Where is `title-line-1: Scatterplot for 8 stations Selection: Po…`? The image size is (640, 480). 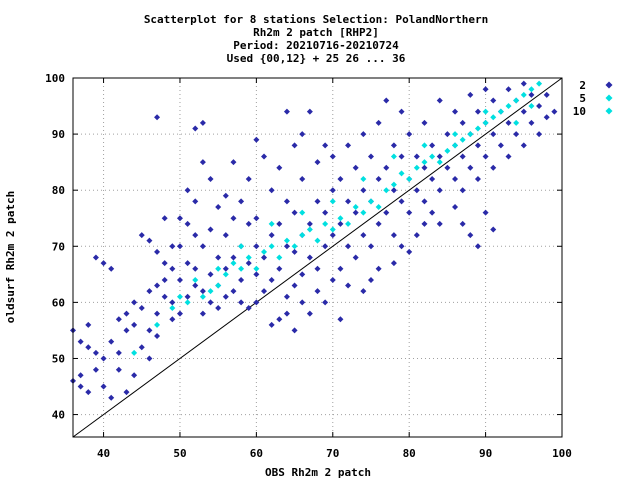
title-line-1: Scatterplot for 8 stations Selection: Po… is located at coordinates (316, 19).